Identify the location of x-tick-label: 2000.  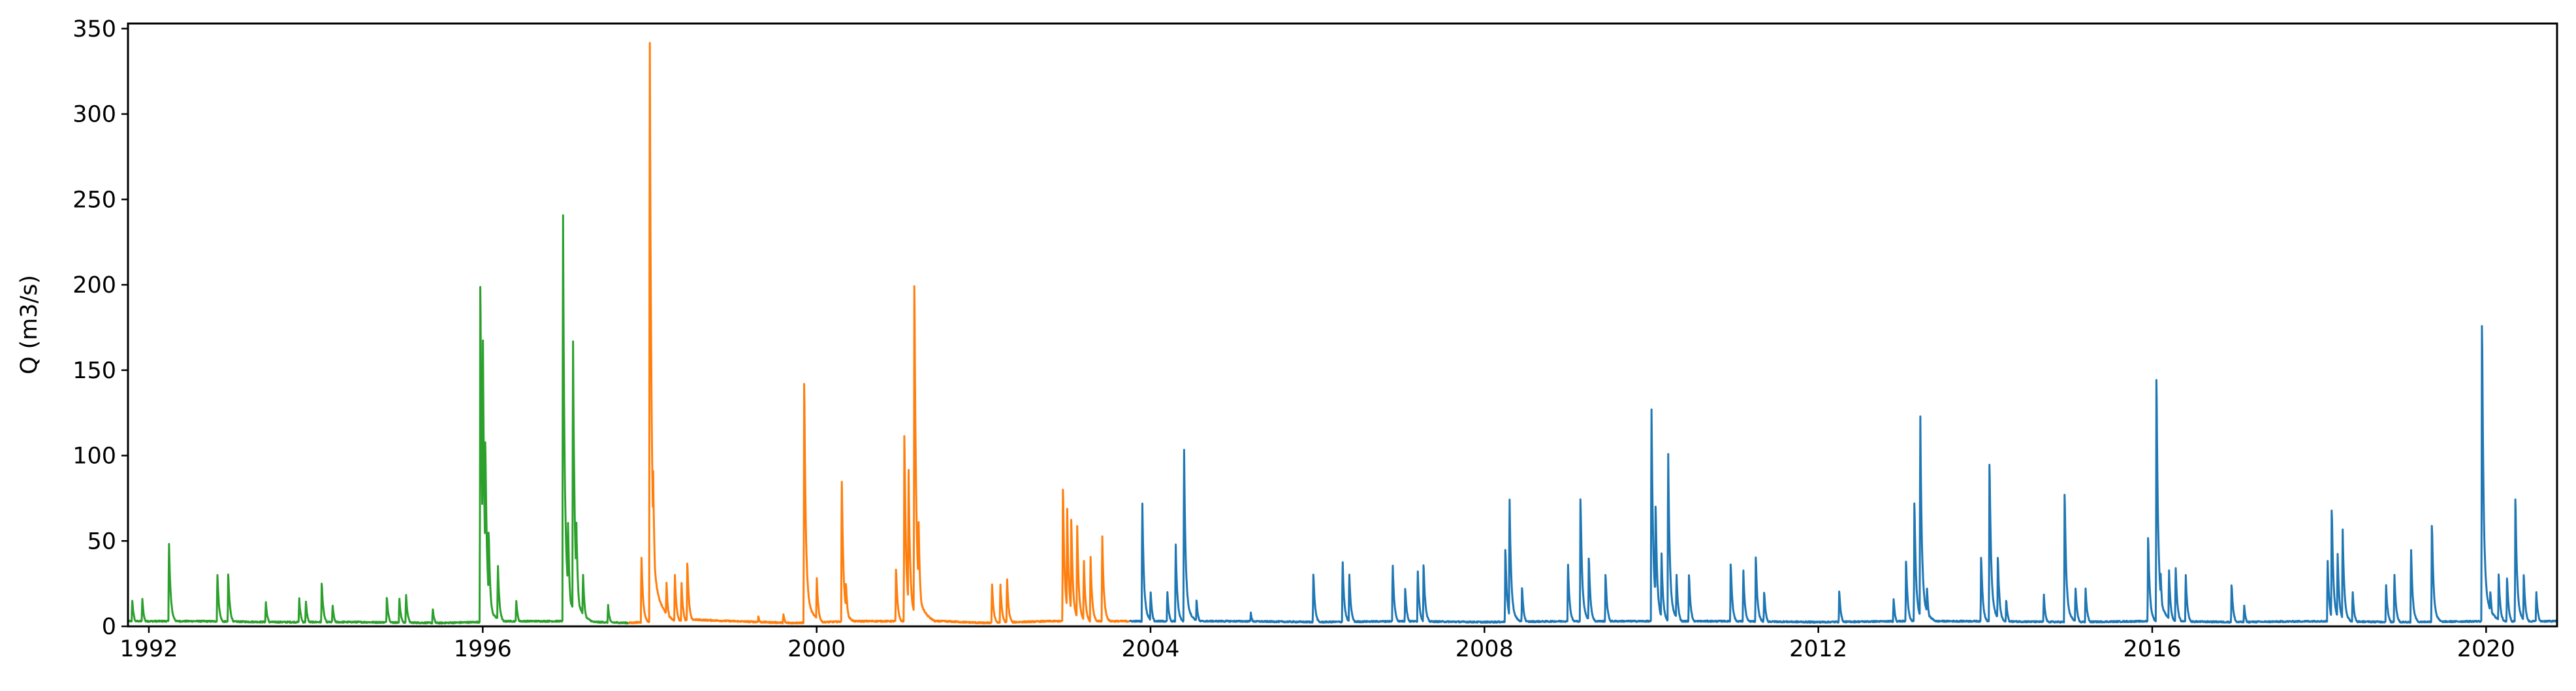
(816, 649).